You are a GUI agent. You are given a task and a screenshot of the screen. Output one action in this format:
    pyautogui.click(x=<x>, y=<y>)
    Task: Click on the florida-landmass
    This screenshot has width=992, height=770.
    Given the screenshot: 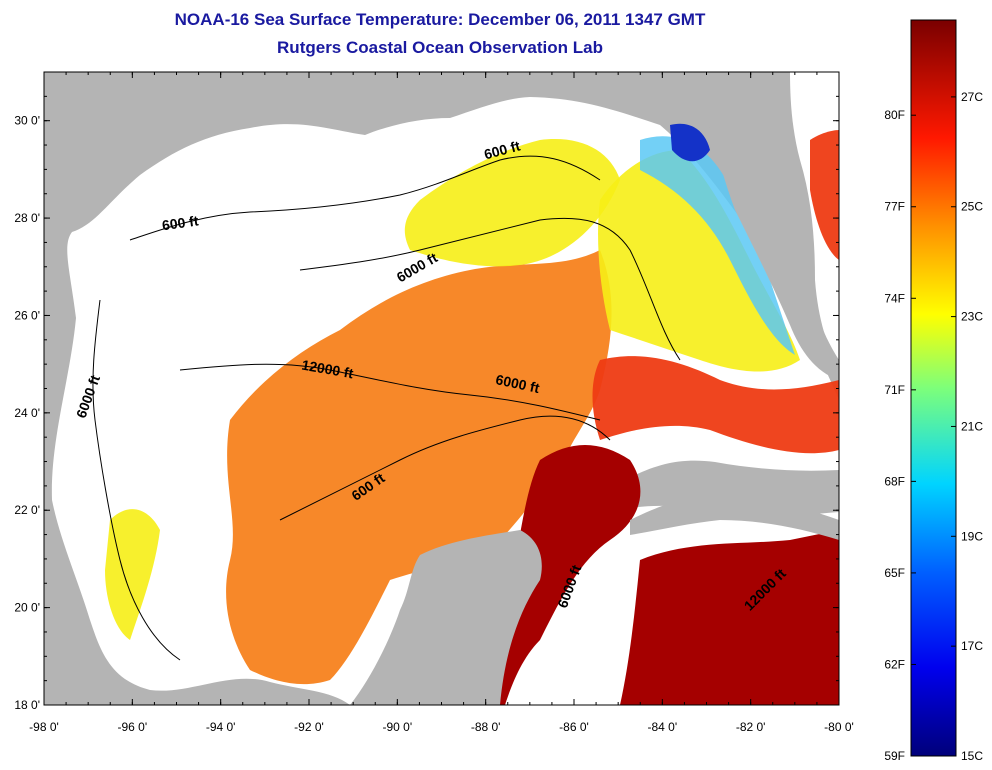 What is the action you would take?
    pyautogui.click(x=769, y=226)
    